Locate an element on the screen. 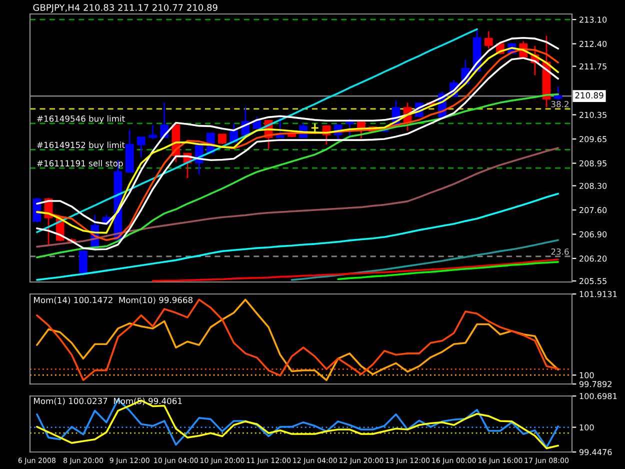 The height and width of the screenshot is (469, 625). y-tick-label: 211.75 is located at coordinates (593, 66).